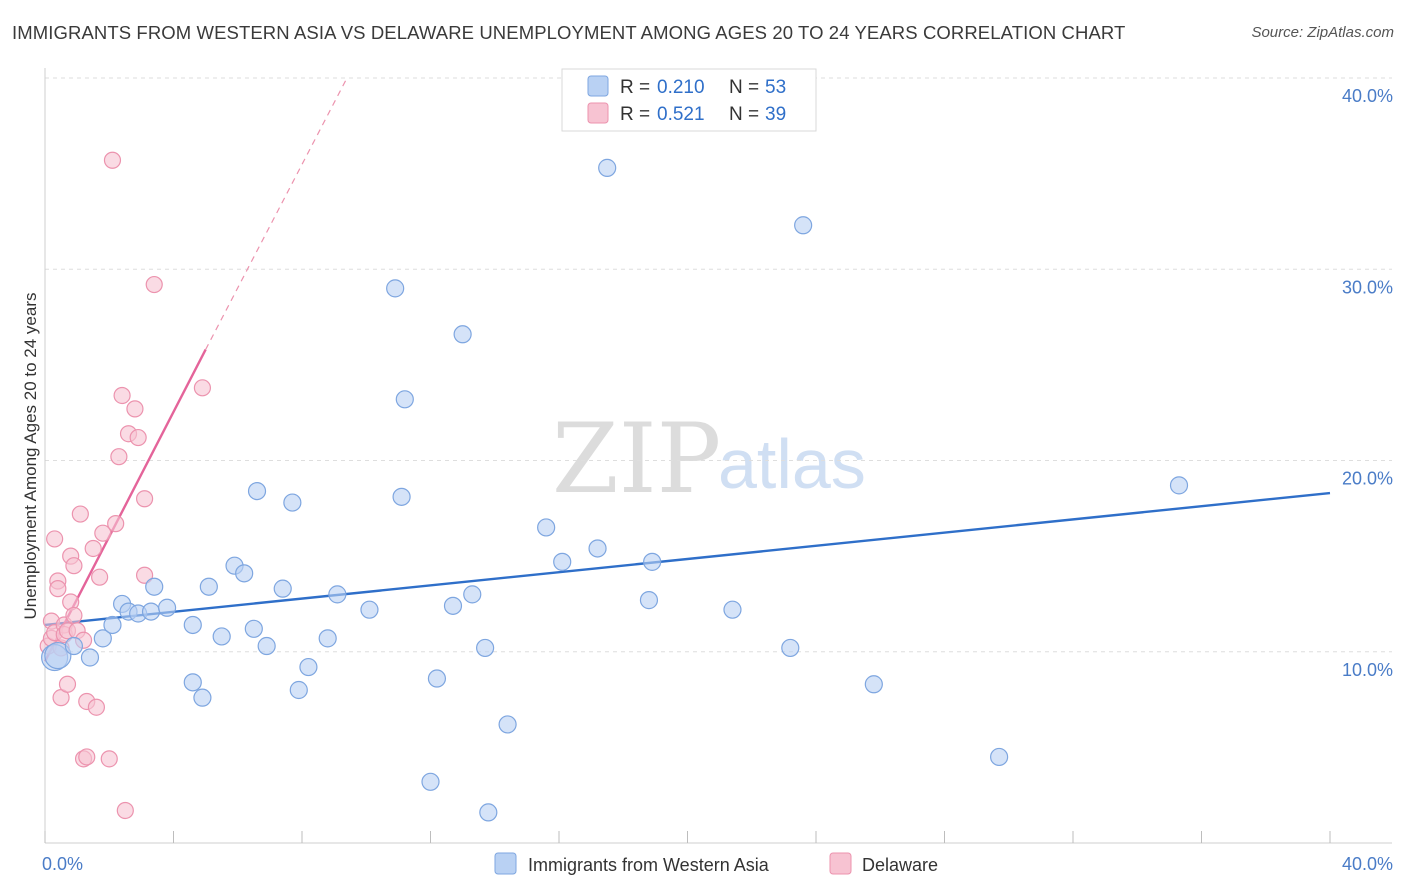 This screenshot has width=1406, height=892. What do you see at coordinates (30, 456) in the screenshot?
I see `y-axis-title: Unemployment Among Ages 20 to 24 years` at bounding box center [30, 456].